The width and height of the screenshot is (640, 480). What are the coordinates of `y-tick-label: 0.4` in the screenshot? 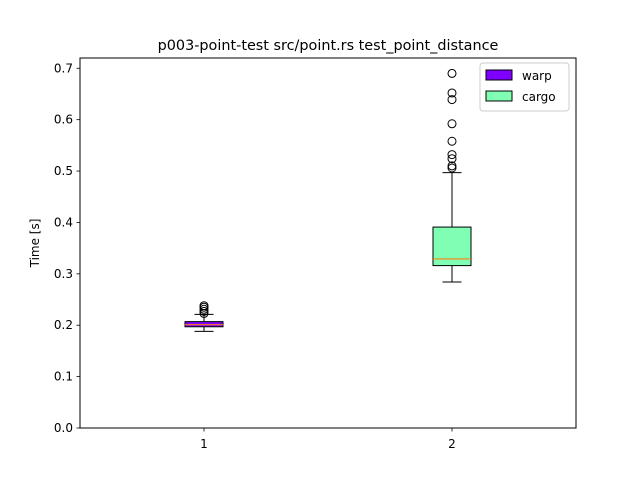 It's located at (63, 222).